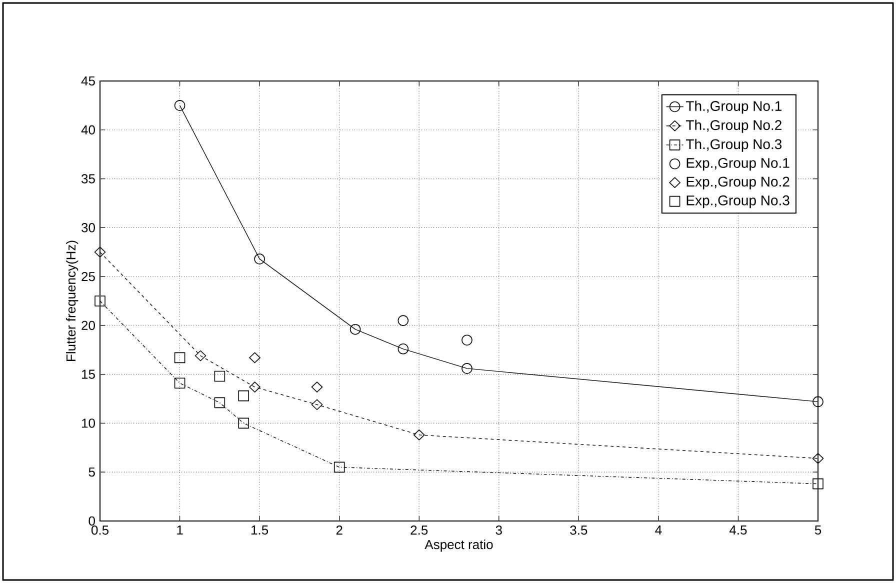 Image resolution: width=896 pixels, height=583 pixels. Describe the element at coordinates (88, 325) in the screenshot. I see `y-tick-label: 20` at that location.